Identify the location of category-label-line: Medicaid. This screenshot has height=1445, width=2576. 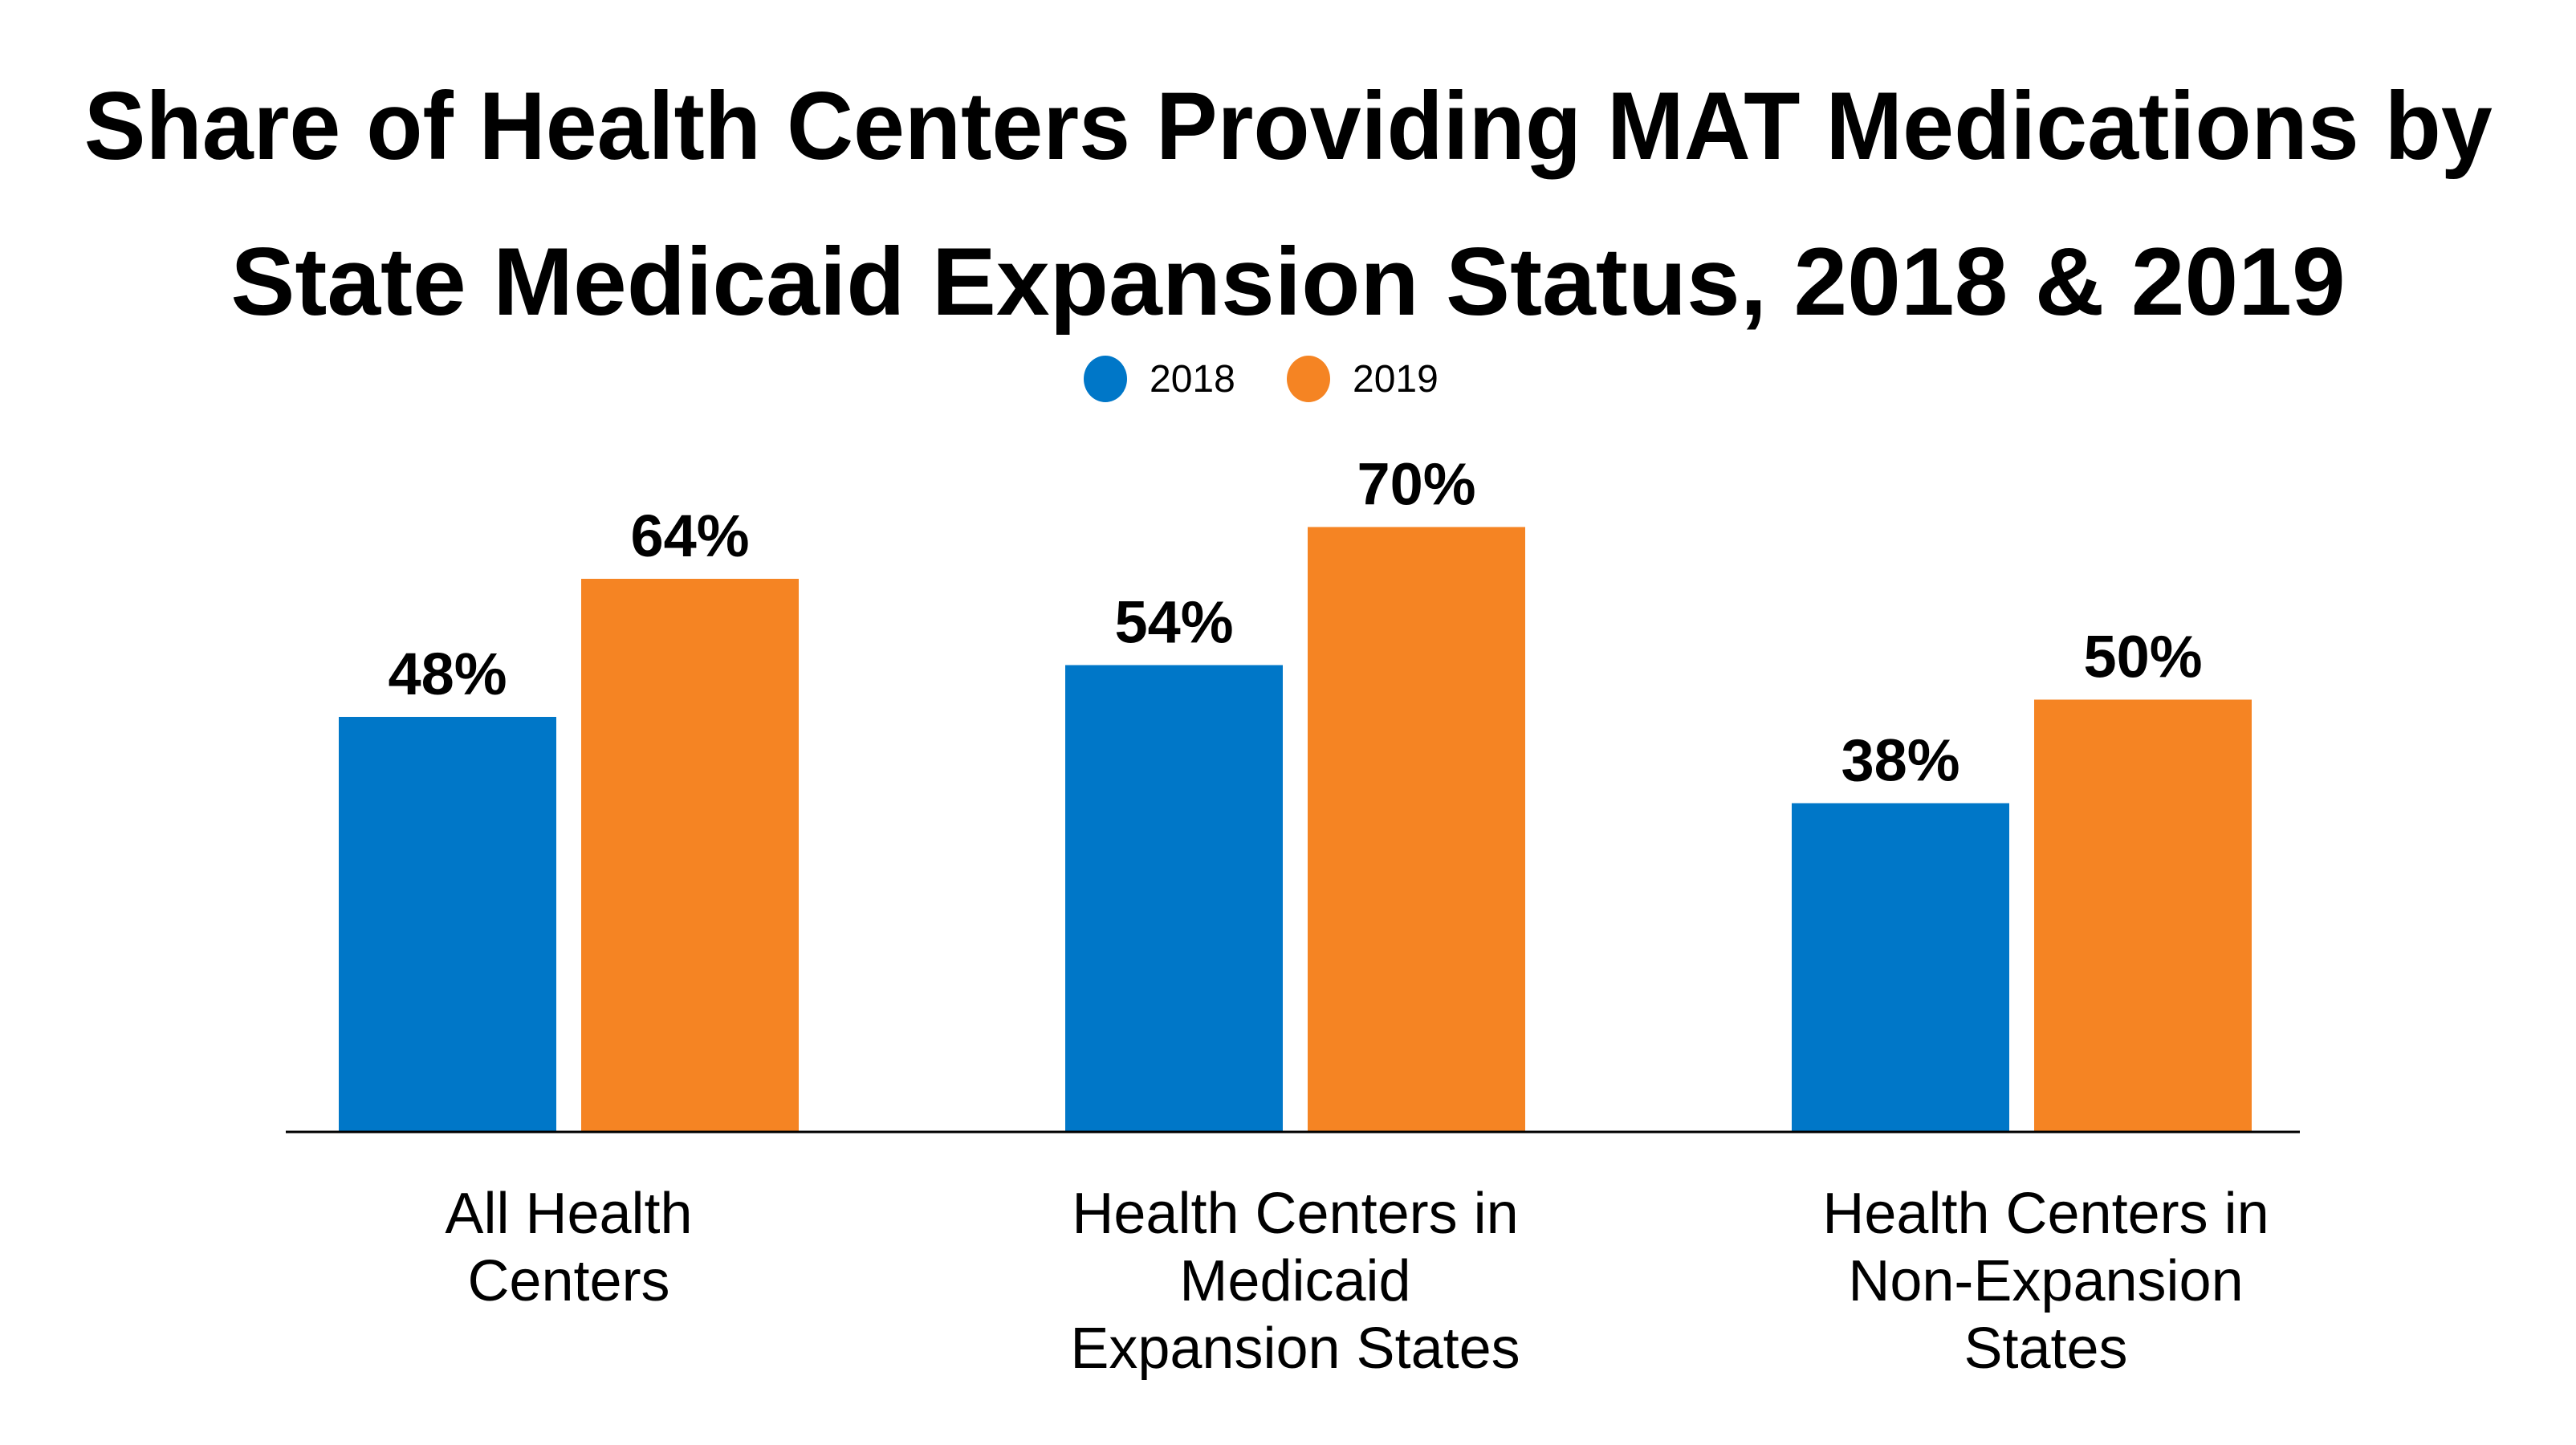
(1295, 1281).